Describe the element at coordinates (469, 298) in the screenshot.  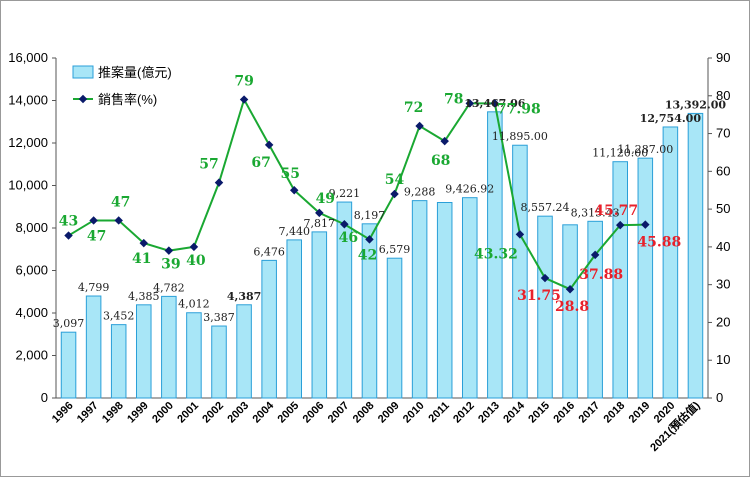
I see `bar-2012` at that location.